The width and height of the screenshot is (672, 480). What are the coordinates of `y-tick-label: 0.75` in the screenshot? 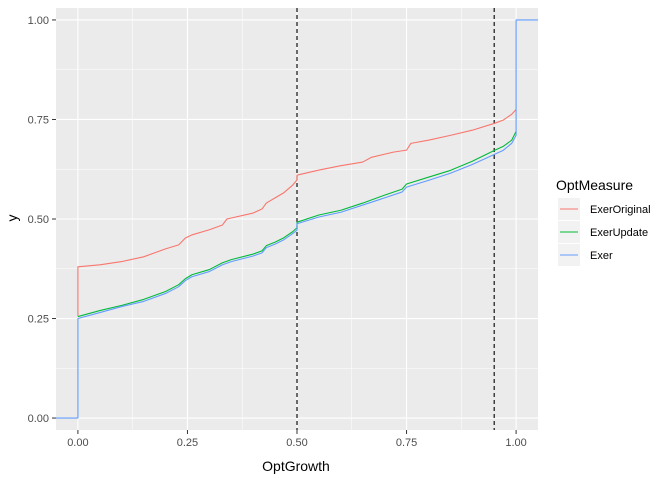 It's located at (38, 120).